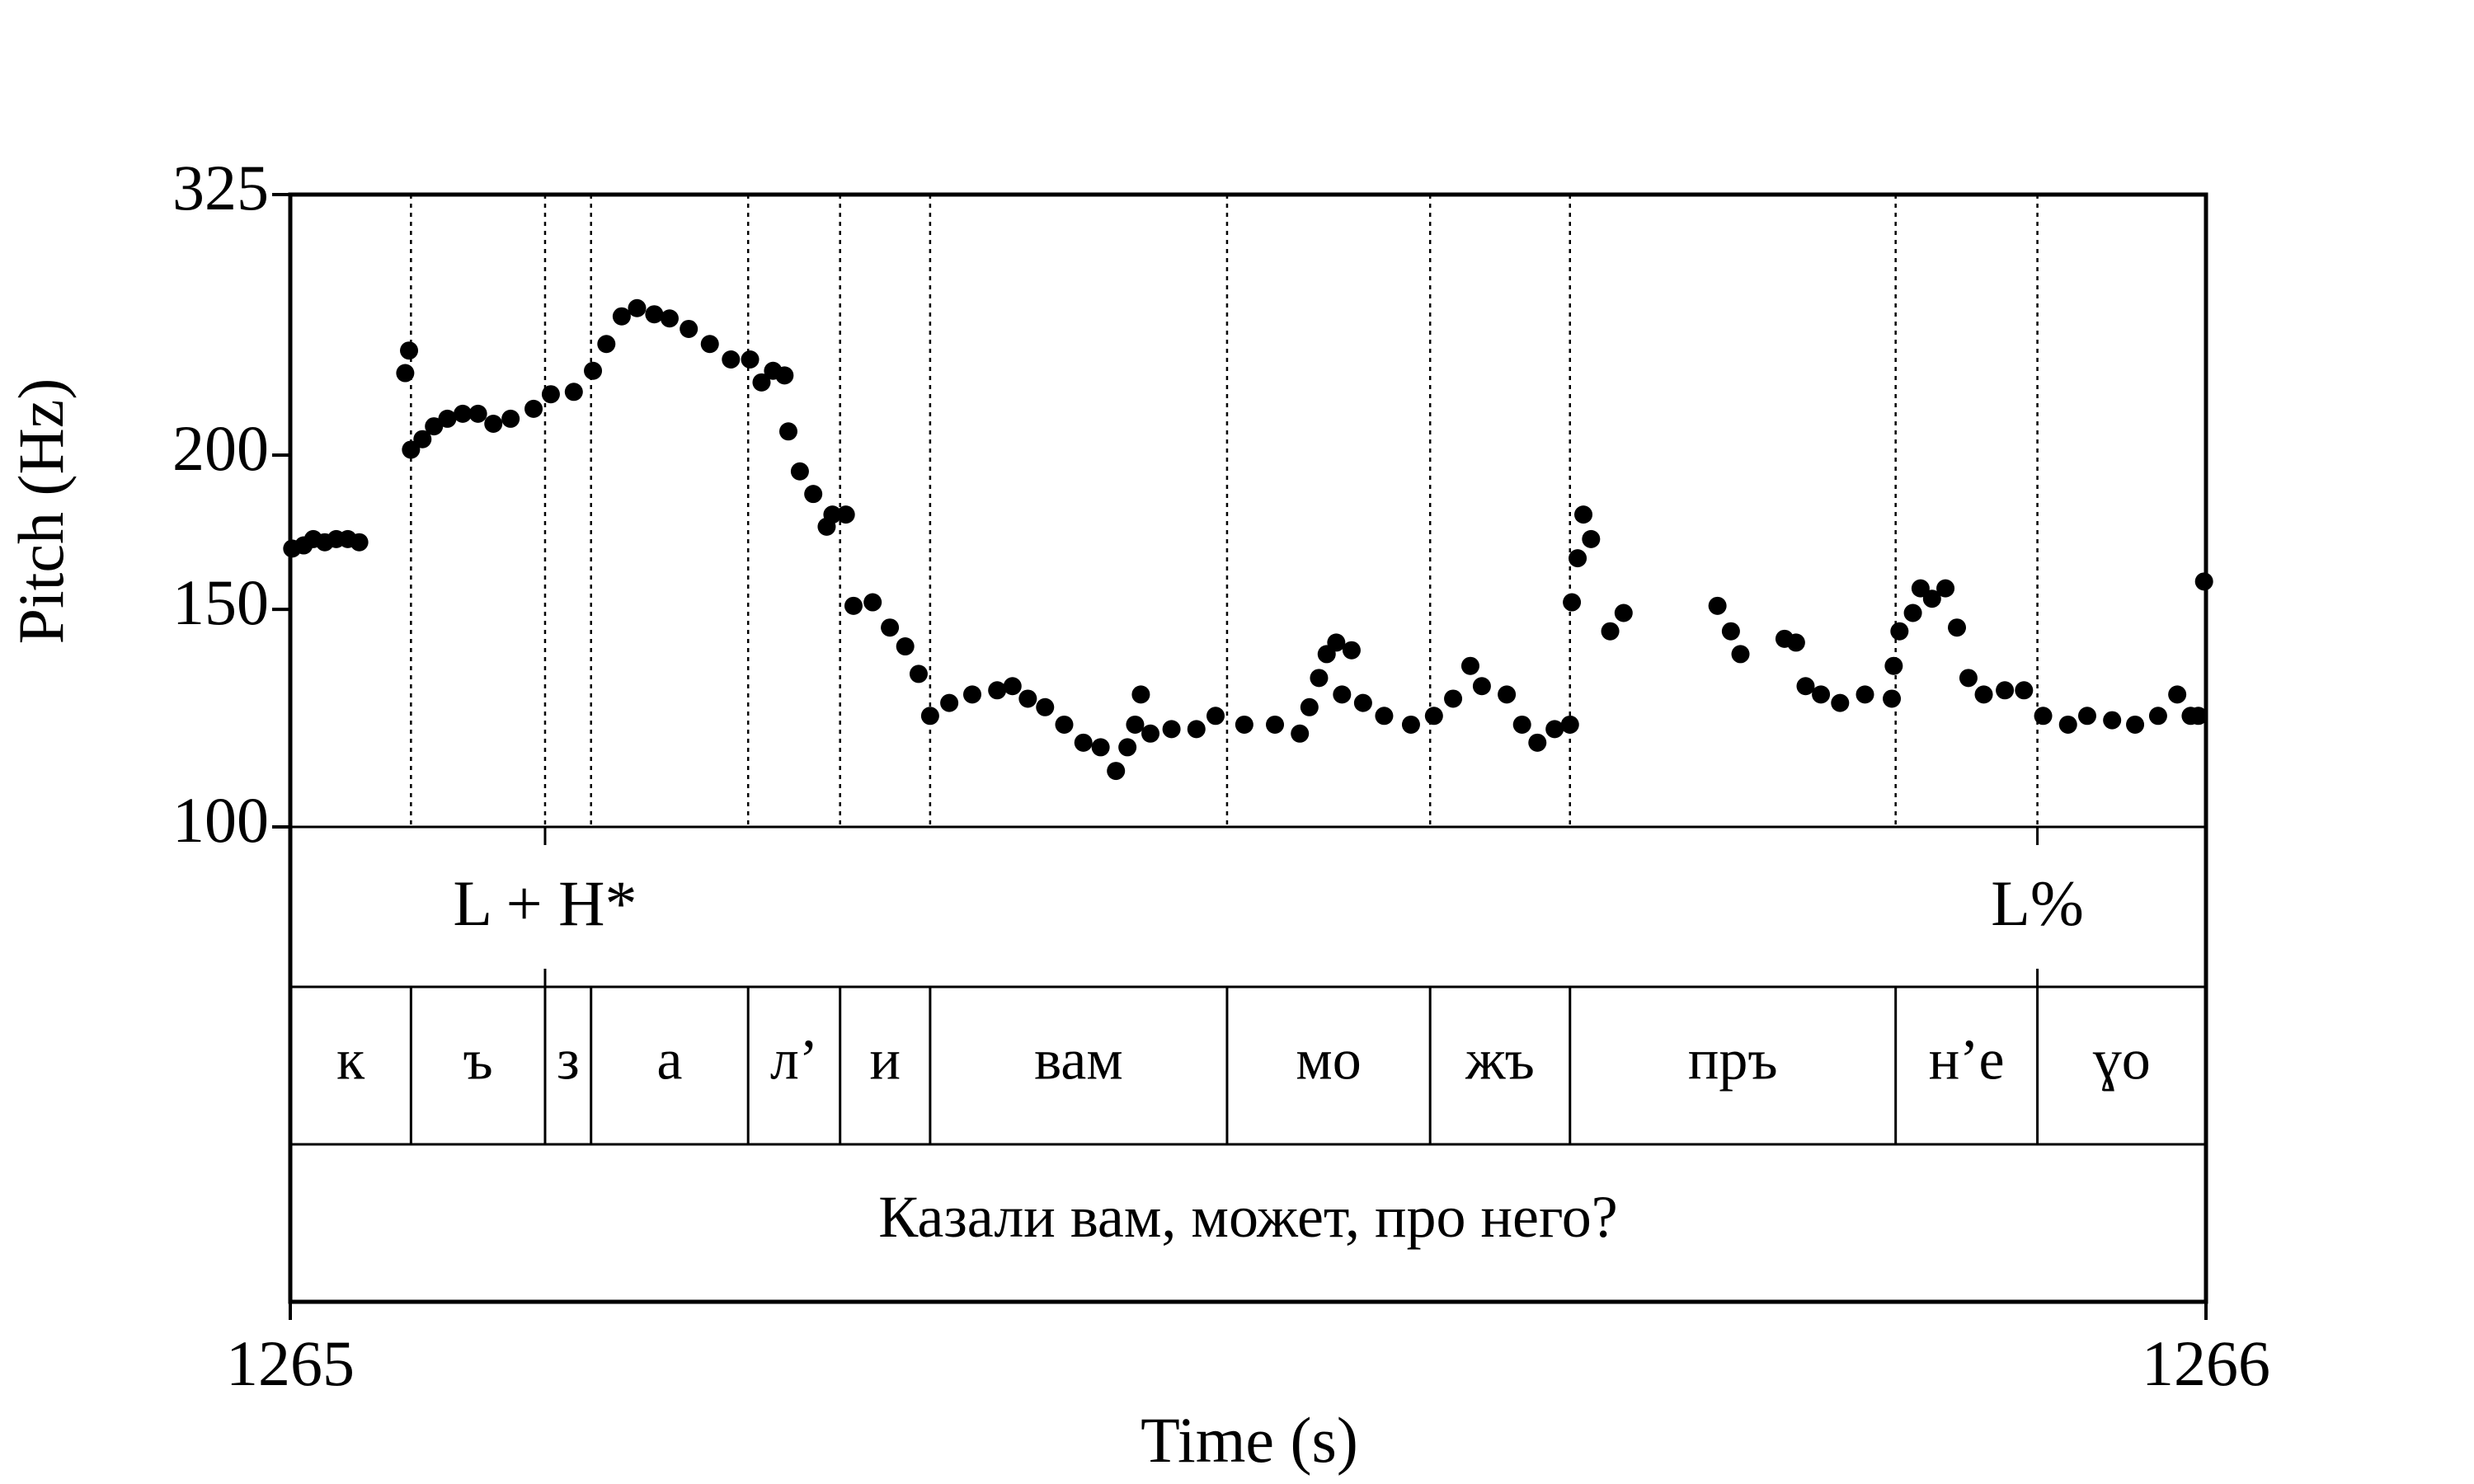  Describe the element at coordinates (220, 187) in the screenshot. I see `y-tick-label: 325` at that location.